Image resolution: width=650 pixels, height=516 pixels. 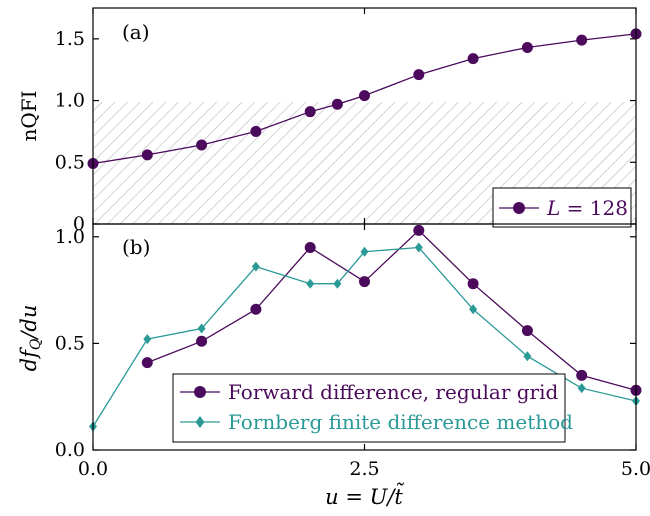 What do you see at coordinates (93, 469) in the screenshot?
I see `panel-b-x-tick-label: 0.0` at bounding box center [93, 469].